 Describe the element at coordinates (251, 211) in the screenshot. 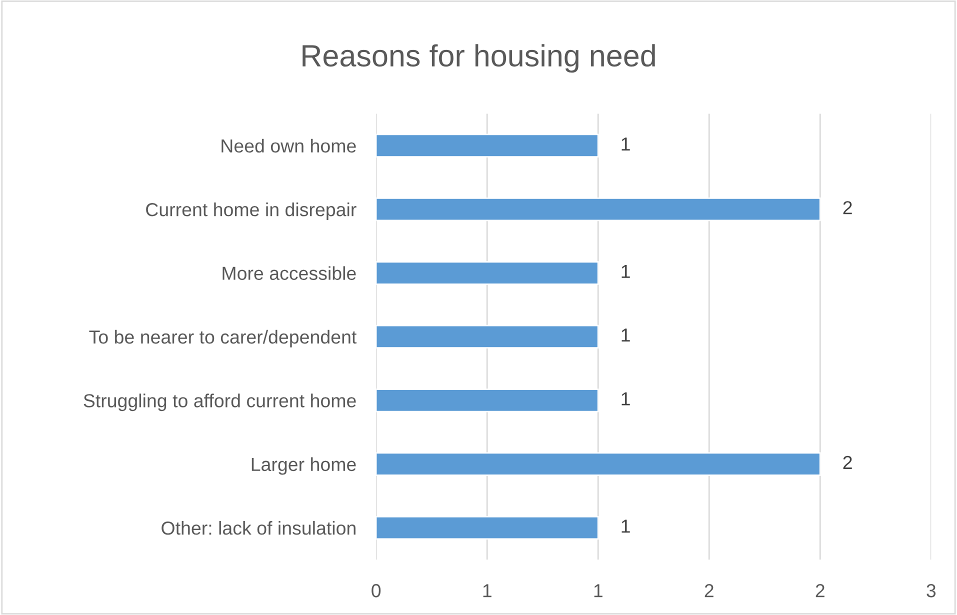

I see `y-tick-label: Current home in disrepair` at that location.